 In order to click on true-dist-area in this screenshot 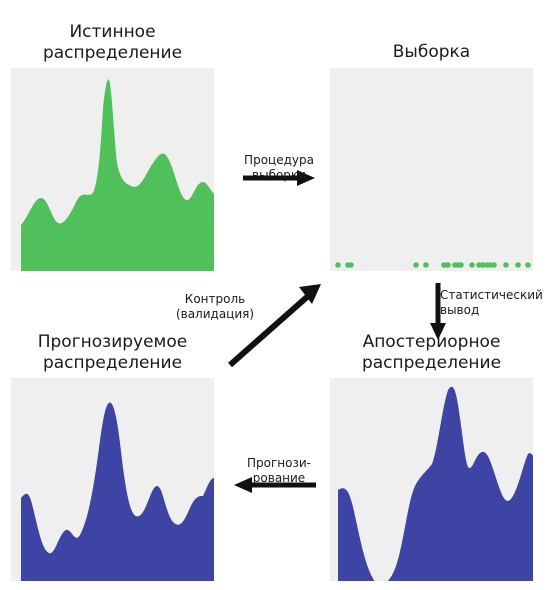, I will do `click(117, 175)`.